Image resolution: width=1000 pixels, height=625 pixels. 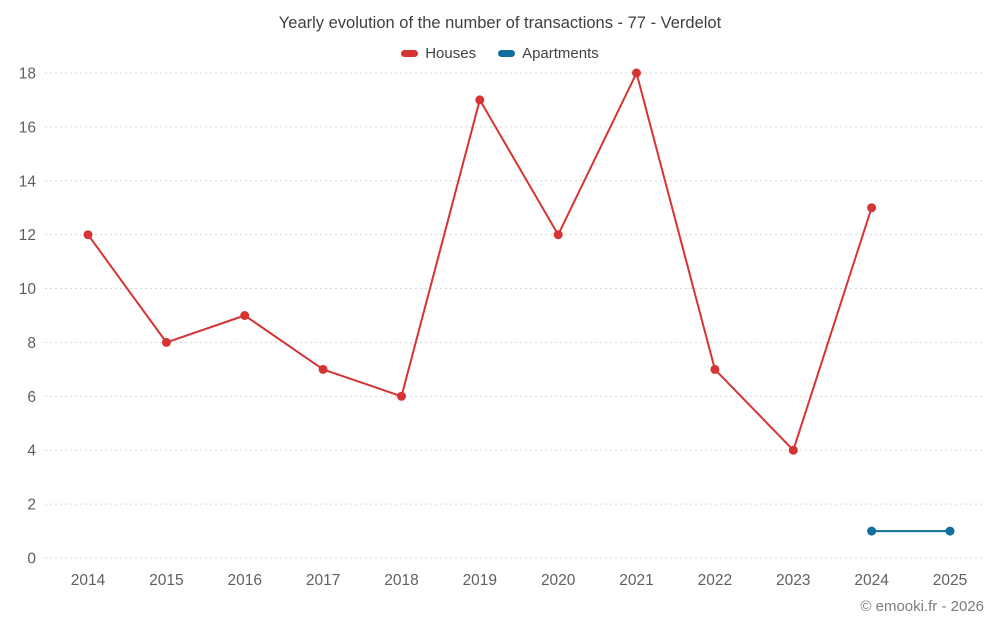 What do you see at coordinates (323, 580) in the screenshot?
I see `svg-text: 2017` at bounding box center [323, 580].